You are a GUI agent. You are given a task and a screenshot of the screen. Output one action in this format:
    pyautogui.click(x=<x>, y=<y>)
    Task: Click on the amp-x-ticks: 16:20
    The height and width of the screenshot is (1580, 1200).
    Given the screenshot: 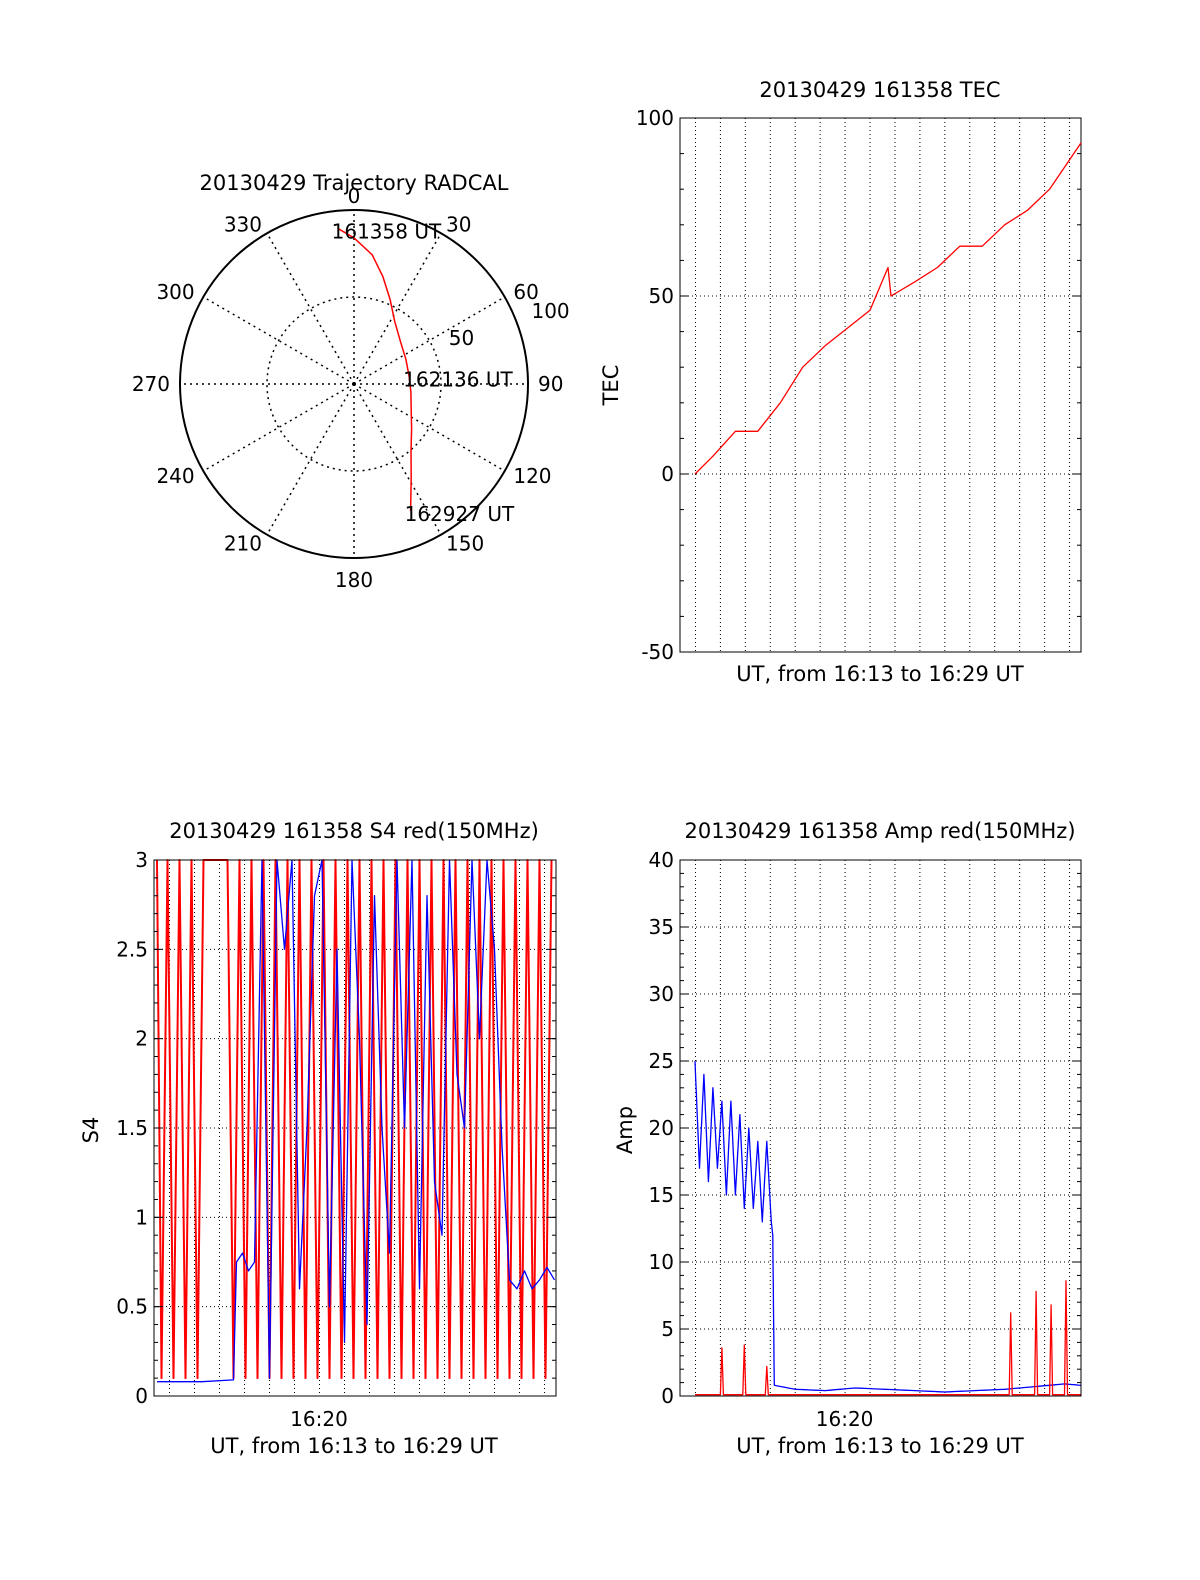 What is the action you would take?
    pyautogui.click(x=845, y=1419)
    